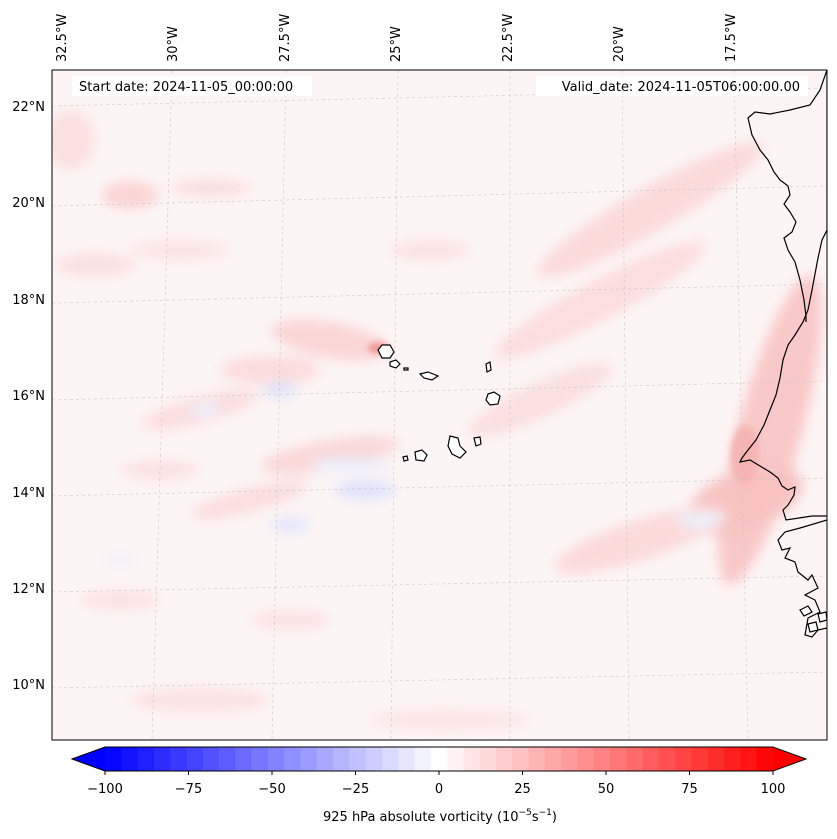 The height and width of the screenshot is (839, 837). Describe the element at coordinates (745, 455) in the screenshot. I see `vorticity-peak` at that location.